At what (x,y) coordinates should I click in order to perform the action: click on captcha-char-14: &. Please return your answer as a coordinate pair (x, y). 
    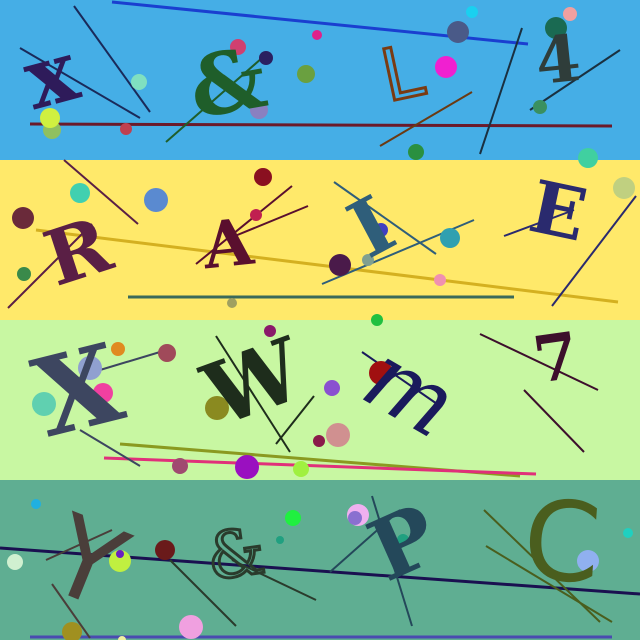
    Looking at the image, I should click on (236, 554).